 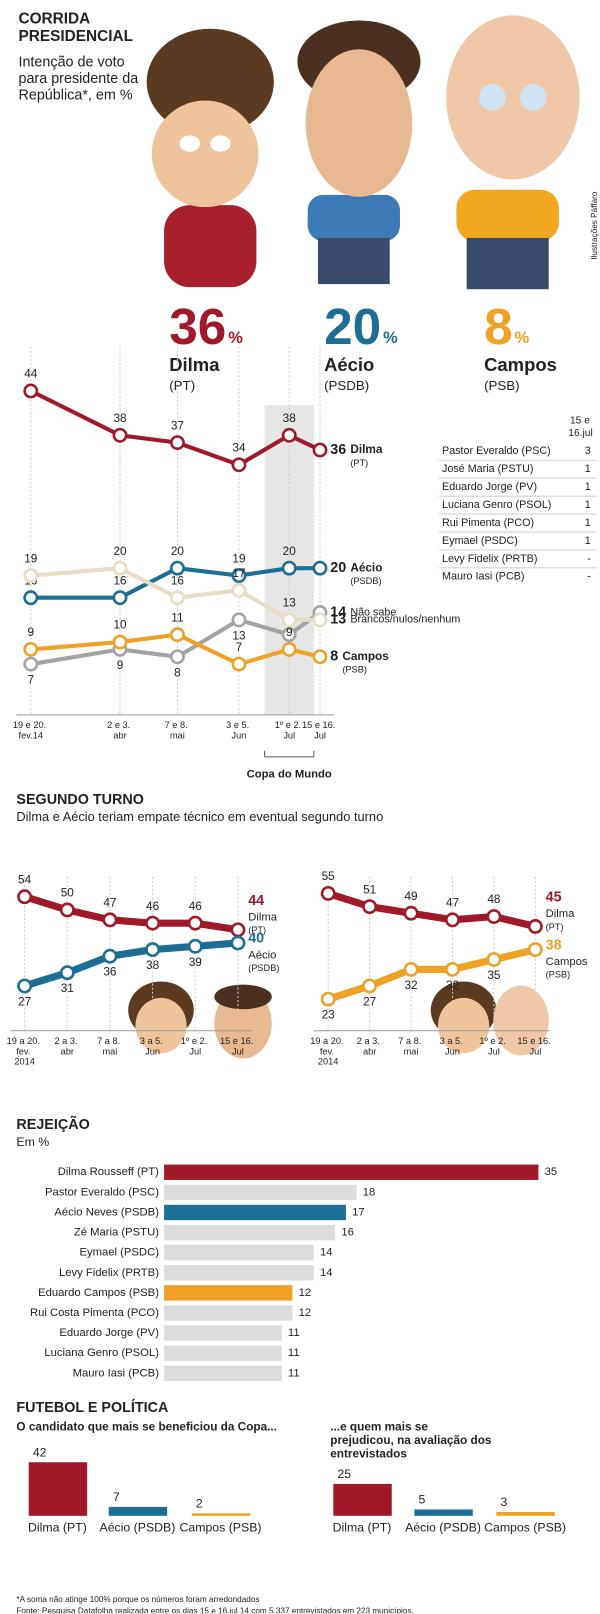 What do you see at coordinates (496, 505) in the screenshot?
I see `table-label: Luciana Genro (PSOL)` at bounding box center [496, 505].